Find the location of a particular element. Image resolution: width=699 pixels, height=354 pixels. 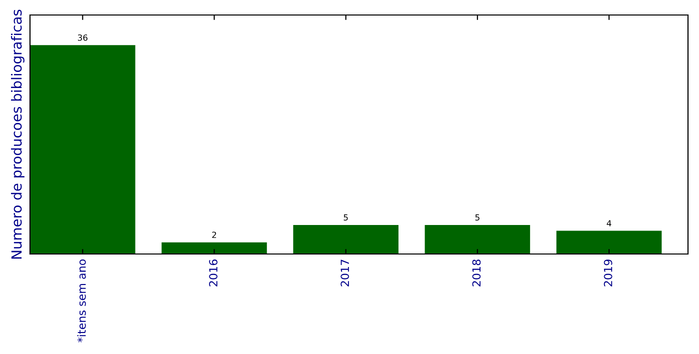

data-label: 4 is located at coordinates (609, 223).